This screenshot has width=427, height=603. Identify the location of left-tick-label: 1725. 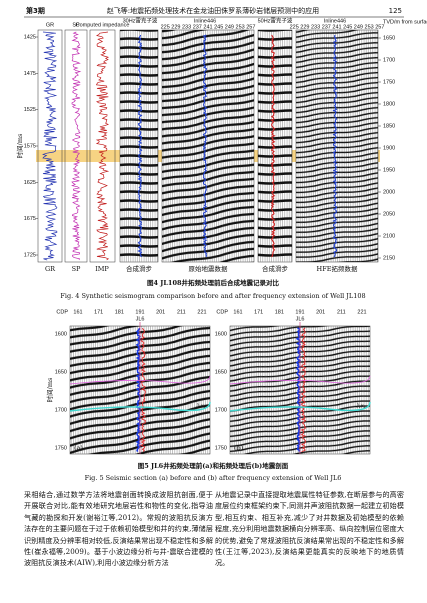
(30, 255).